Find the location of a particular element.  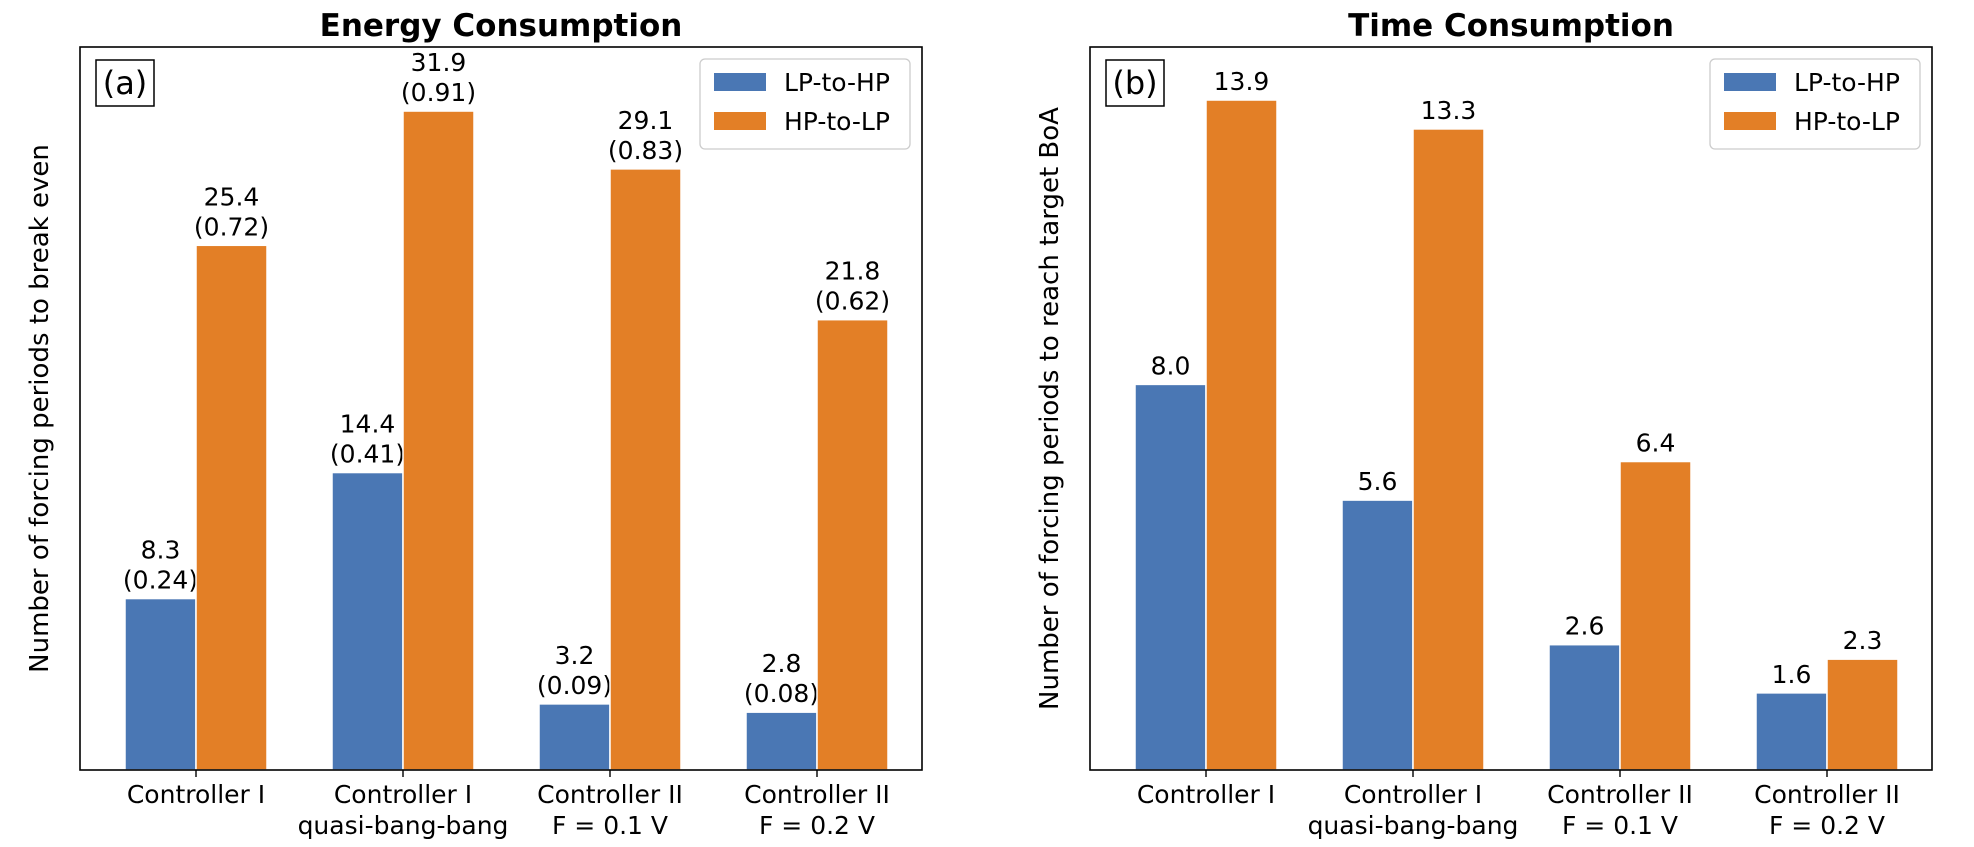

chart-title: Time Consumption is located at coordinates (1511, 26).